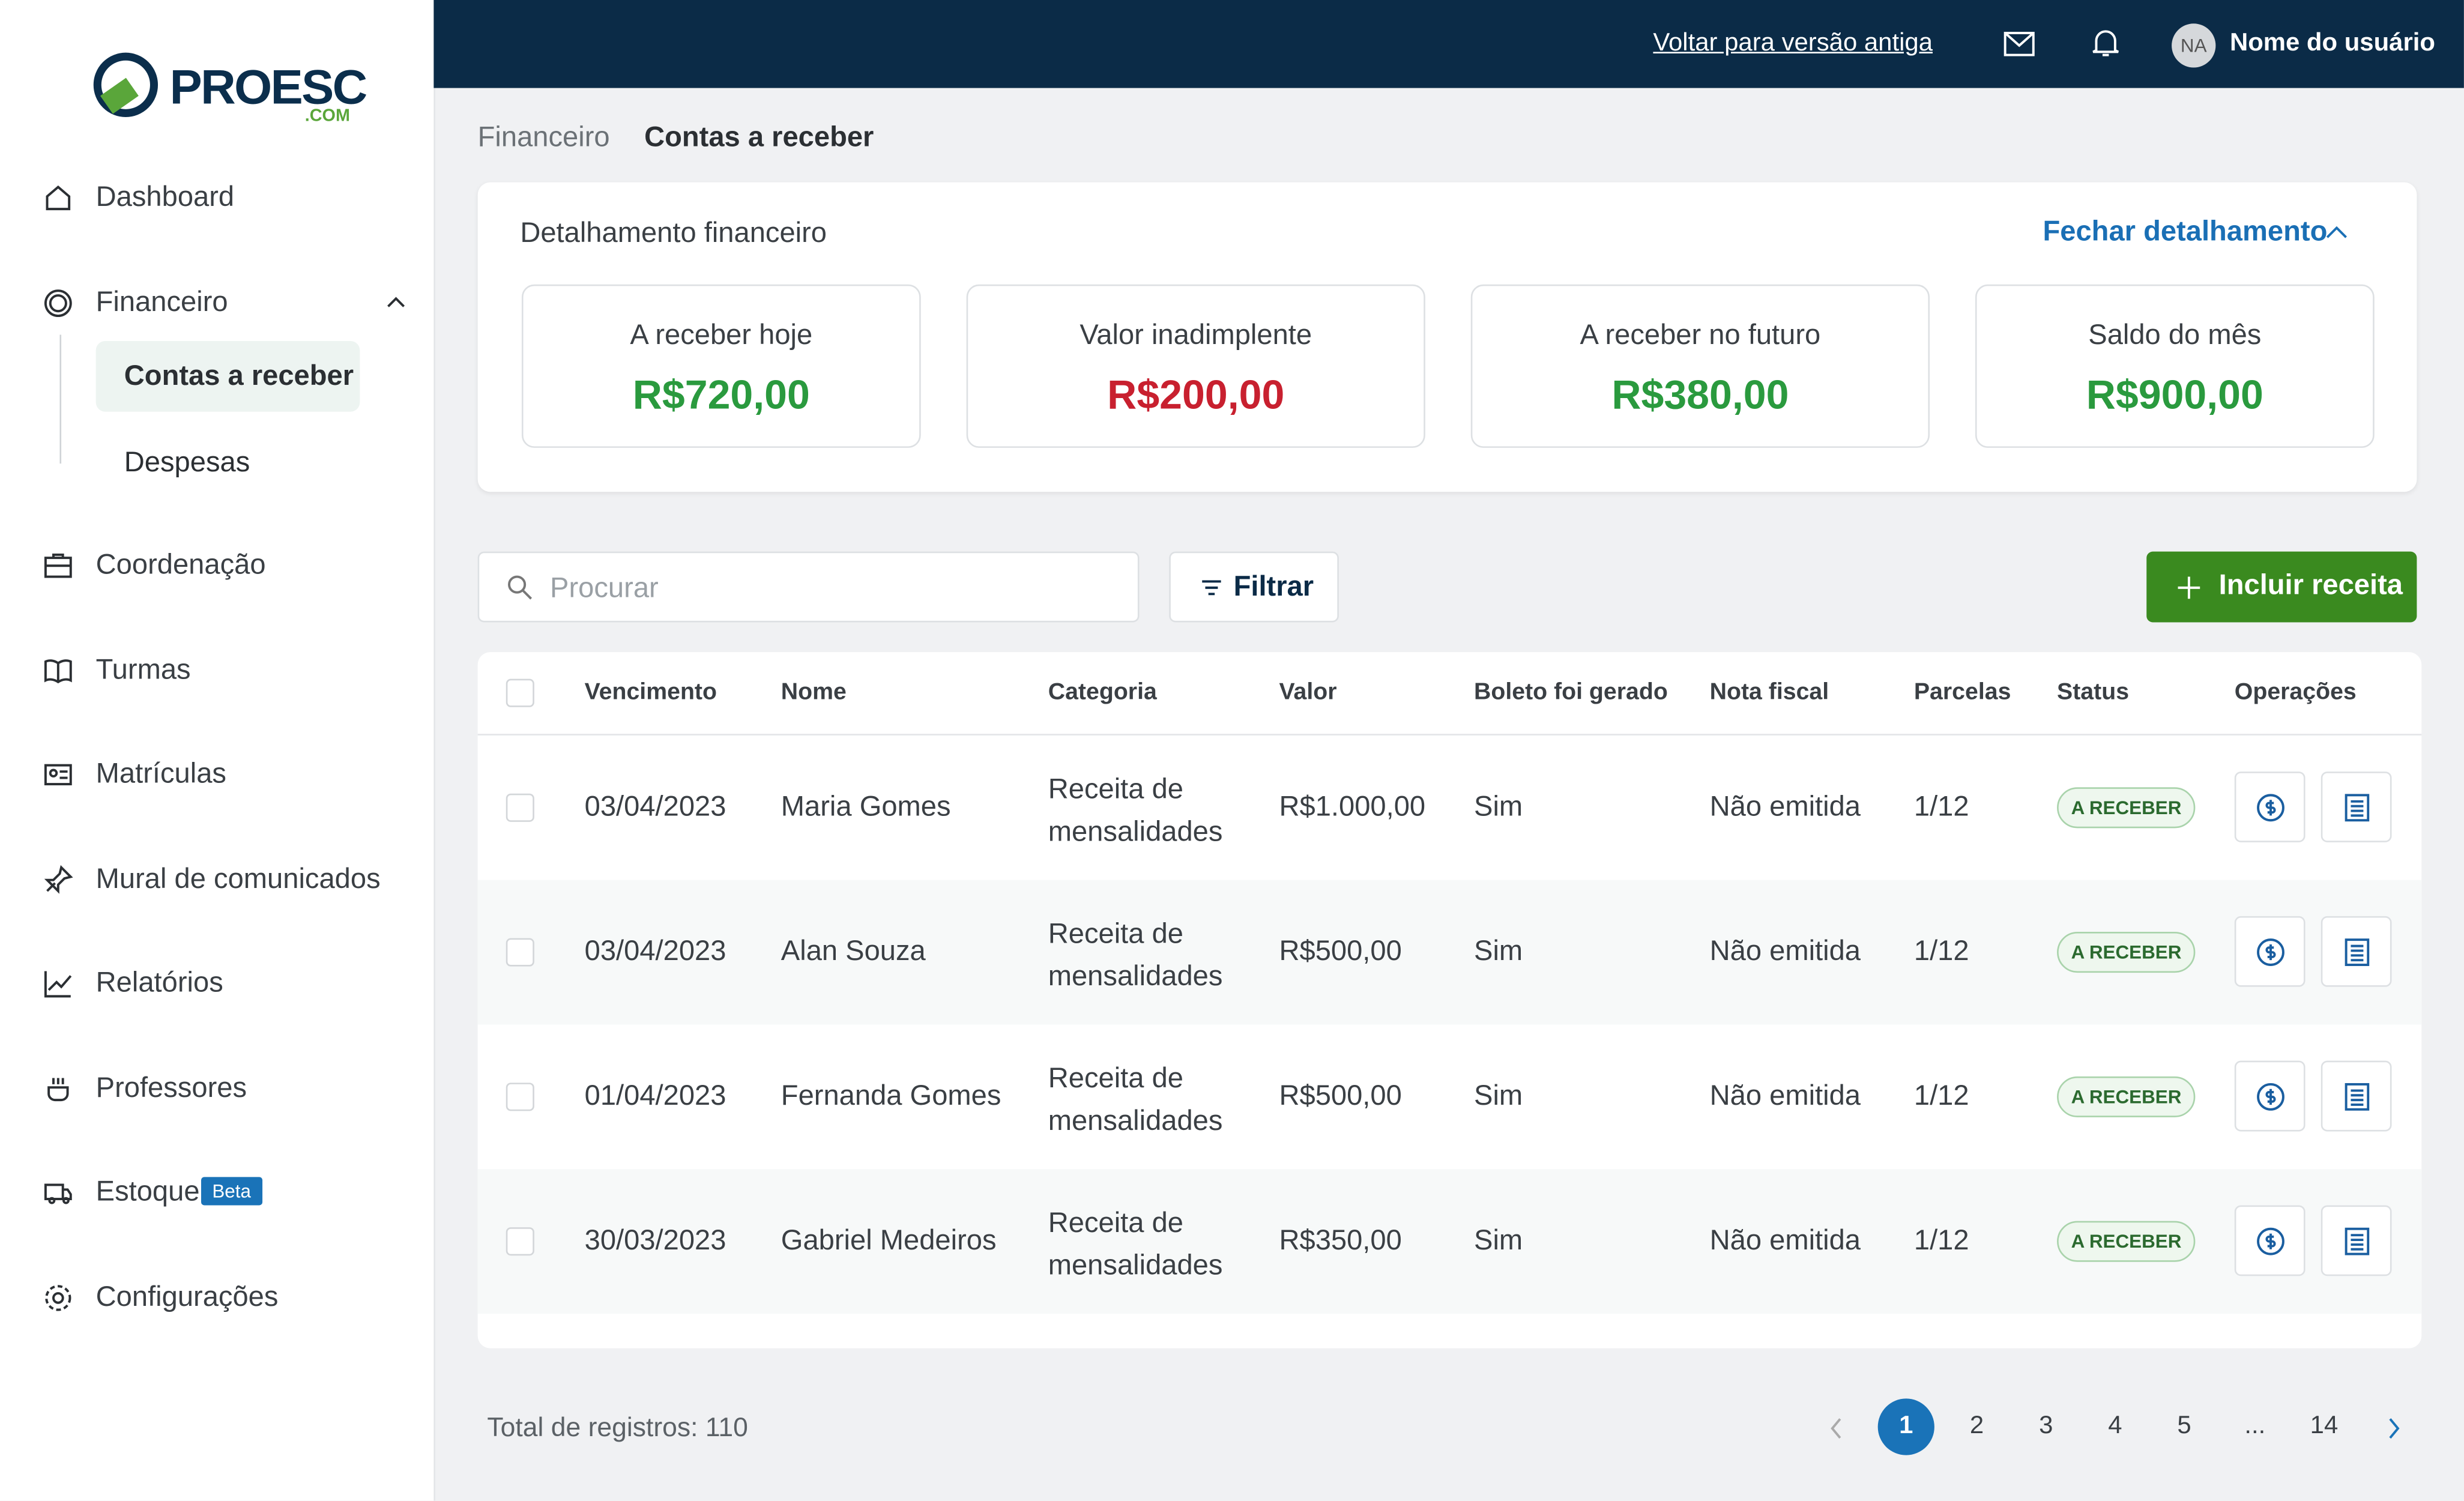 The height and width of the screenshot is (1501, 2464). I want to click on page-button: 3, so click(2046, 1426).